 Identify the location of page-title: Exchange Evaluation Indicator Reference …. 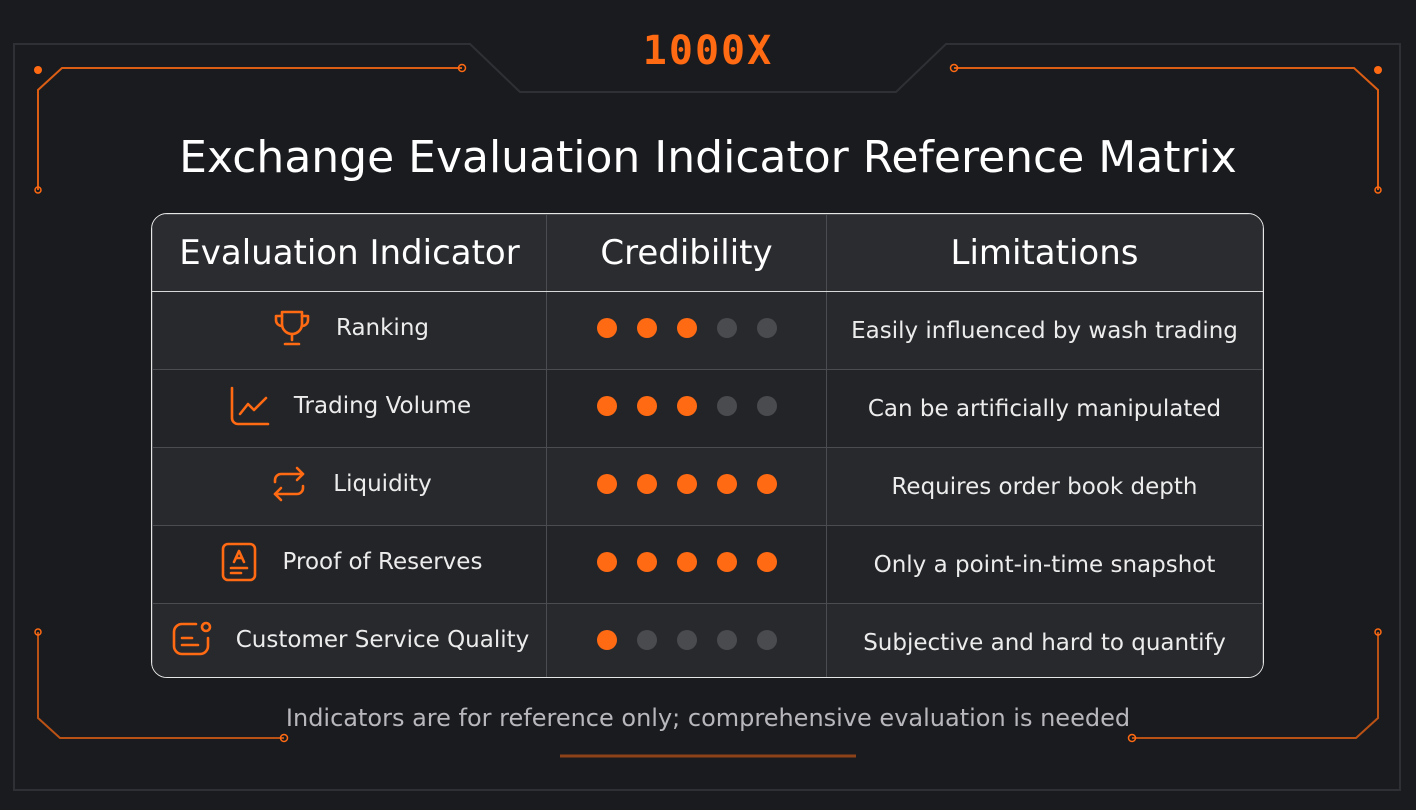
(708, 157).